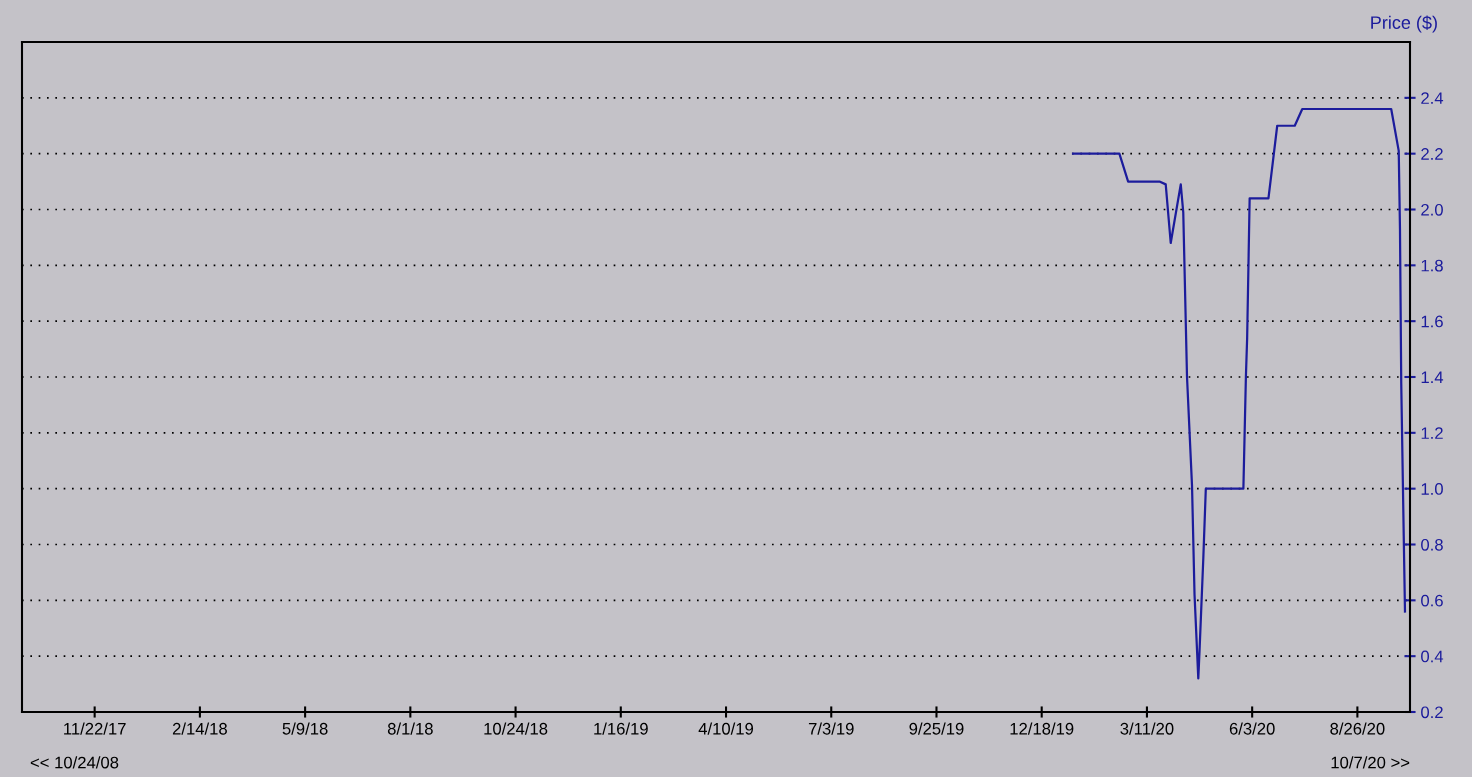  Describe the element at coordinates (1432, 656) in the screenshot. I see `y-tick-label: 0.4` at that location.